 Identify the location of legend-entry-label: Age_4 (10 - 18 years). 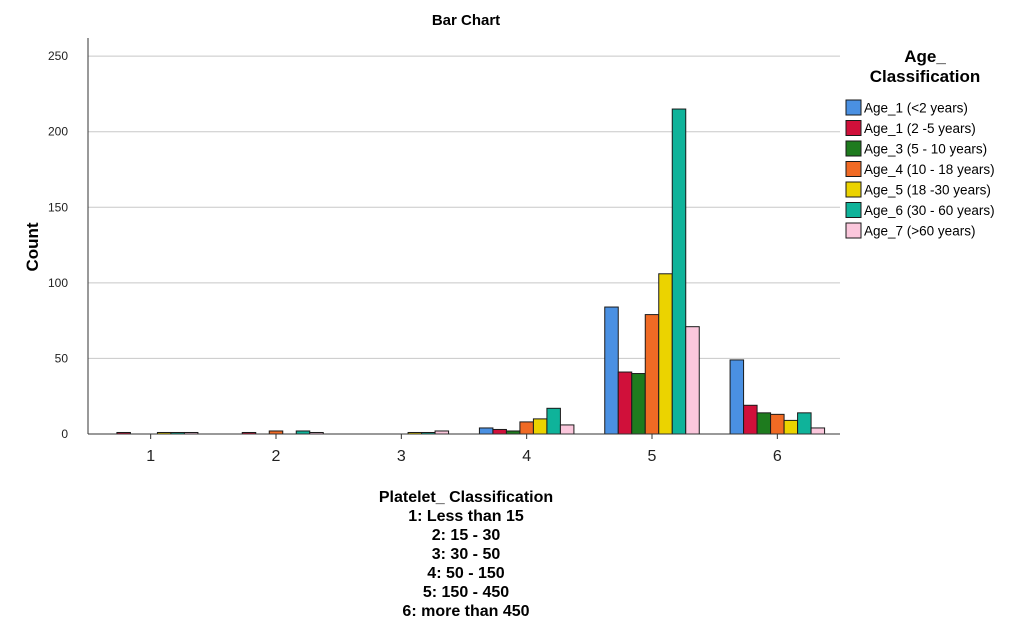
(929, 169).